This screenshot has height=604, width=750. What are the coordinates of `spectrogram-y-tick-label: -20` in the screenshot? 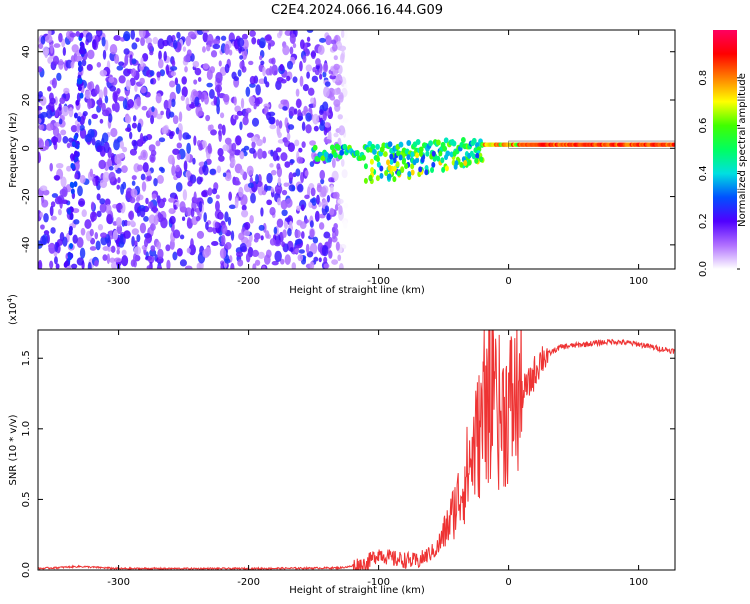 It's located at (26, 196).